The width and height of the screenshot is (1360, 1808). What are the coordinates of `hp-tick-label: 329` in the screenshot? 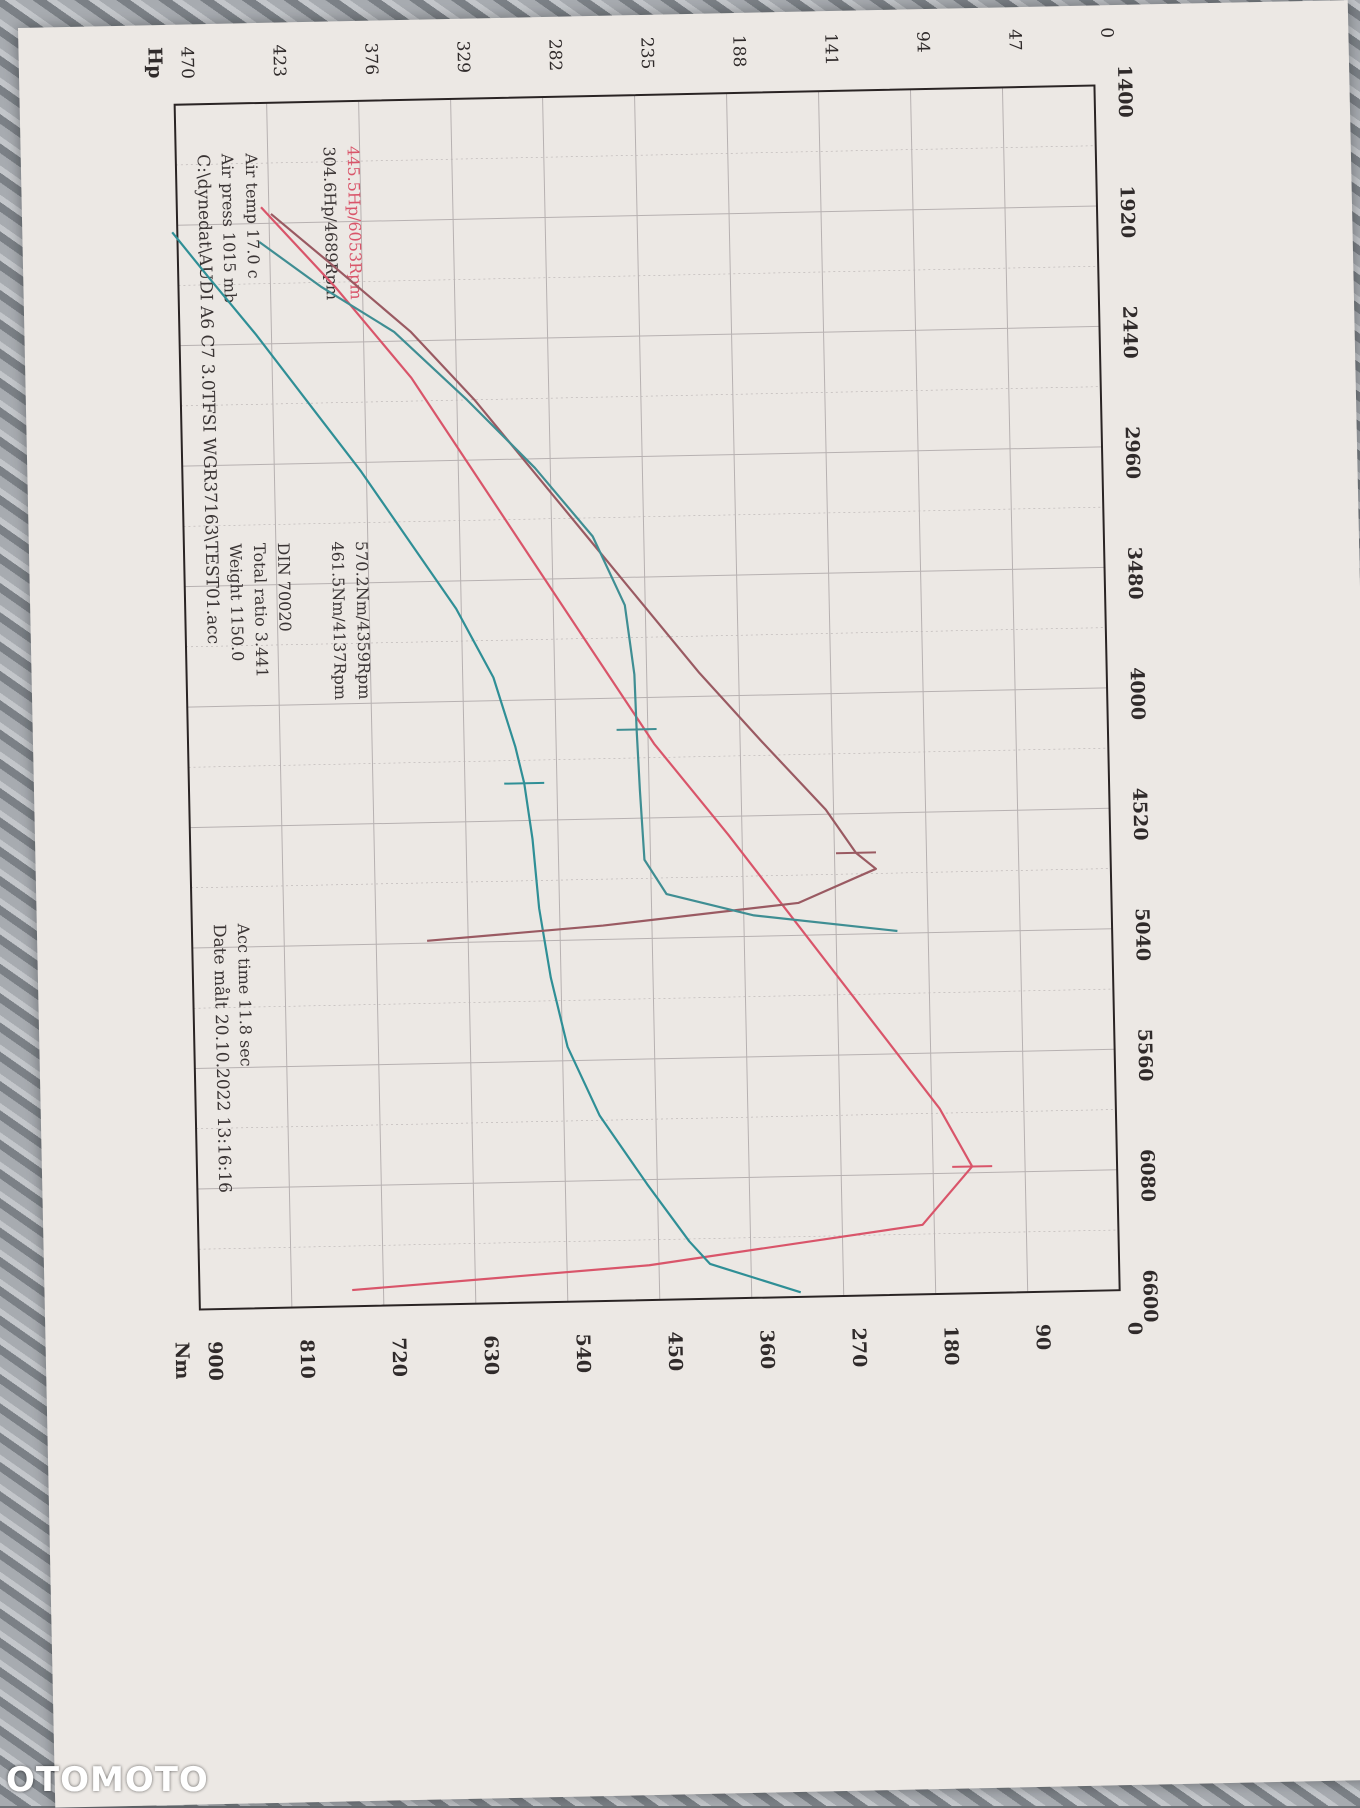 It's located at (462, 56).